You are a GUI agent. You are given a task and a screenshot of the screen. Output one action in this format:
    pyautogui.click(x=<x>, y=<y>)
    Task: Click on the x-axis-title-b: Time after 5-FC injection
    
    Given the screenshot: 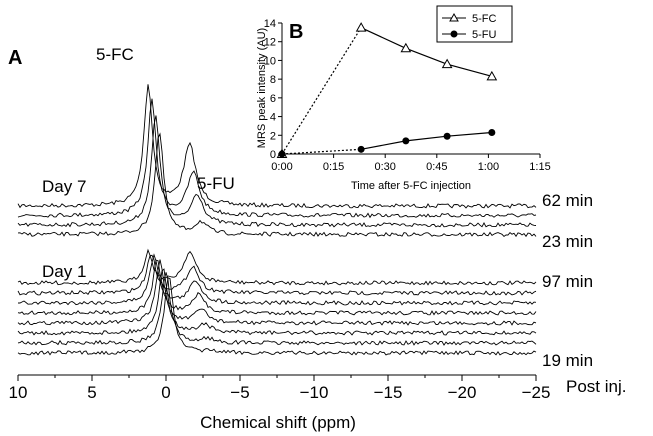 What is the action you would take?
    pyautogui.click(x=411, y=186)
    